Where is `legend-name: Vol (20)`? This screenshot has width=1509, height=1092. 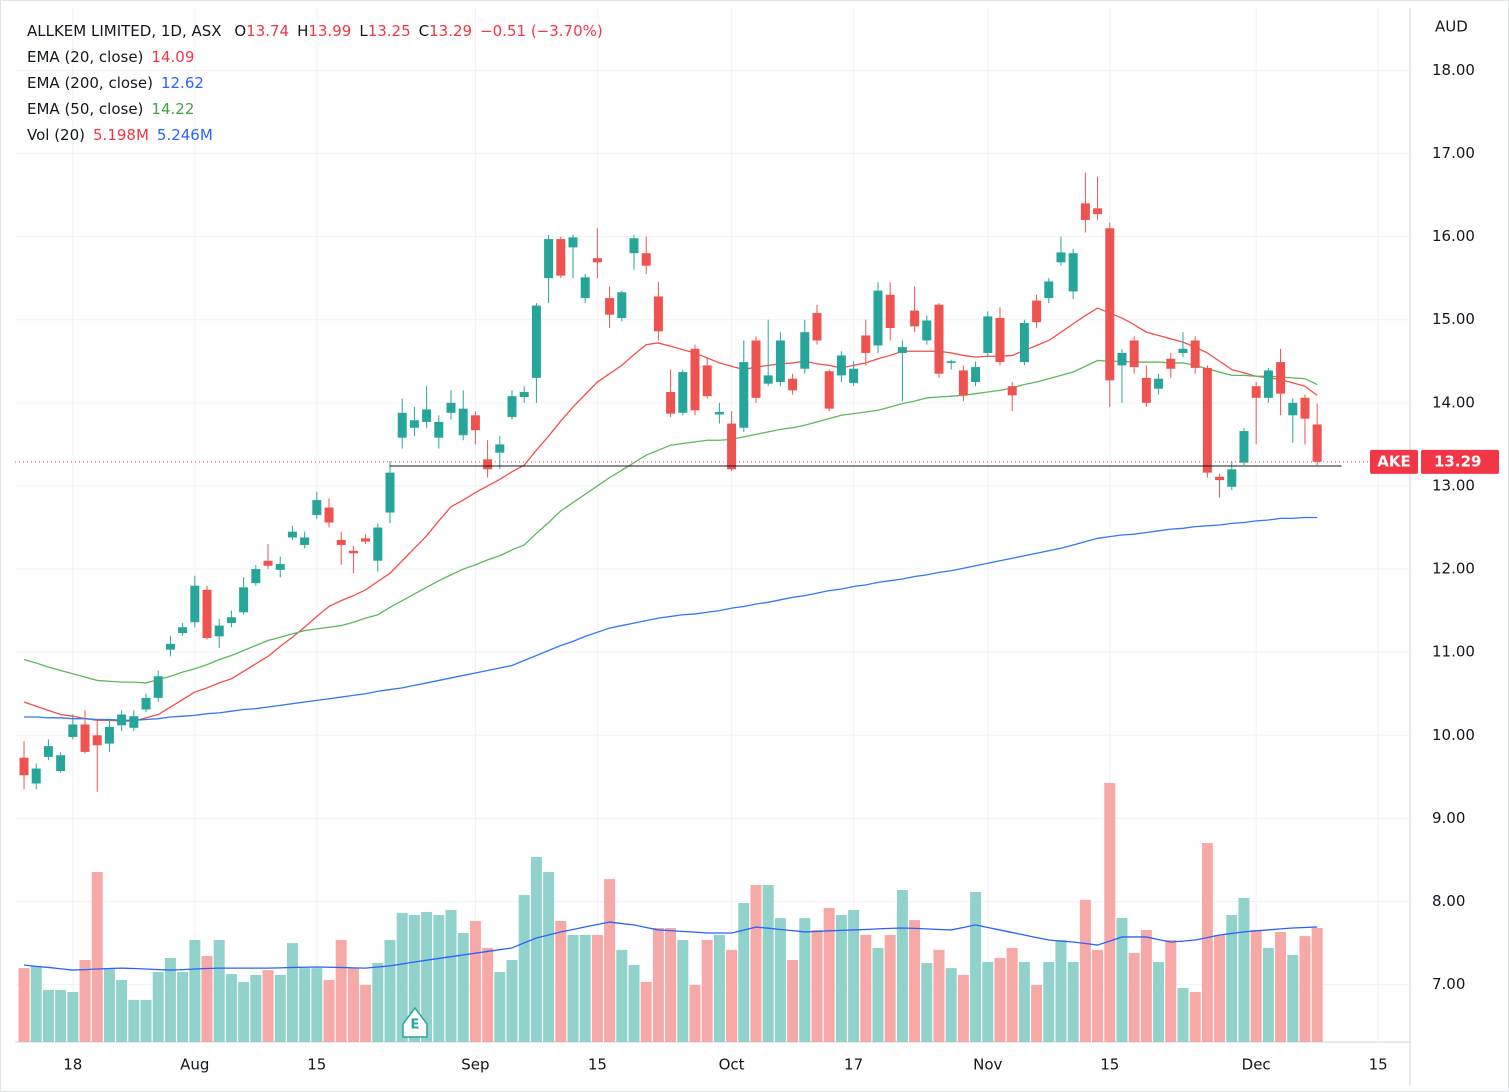
legend-name: Vol (20) is located at coordinates (56, 135).